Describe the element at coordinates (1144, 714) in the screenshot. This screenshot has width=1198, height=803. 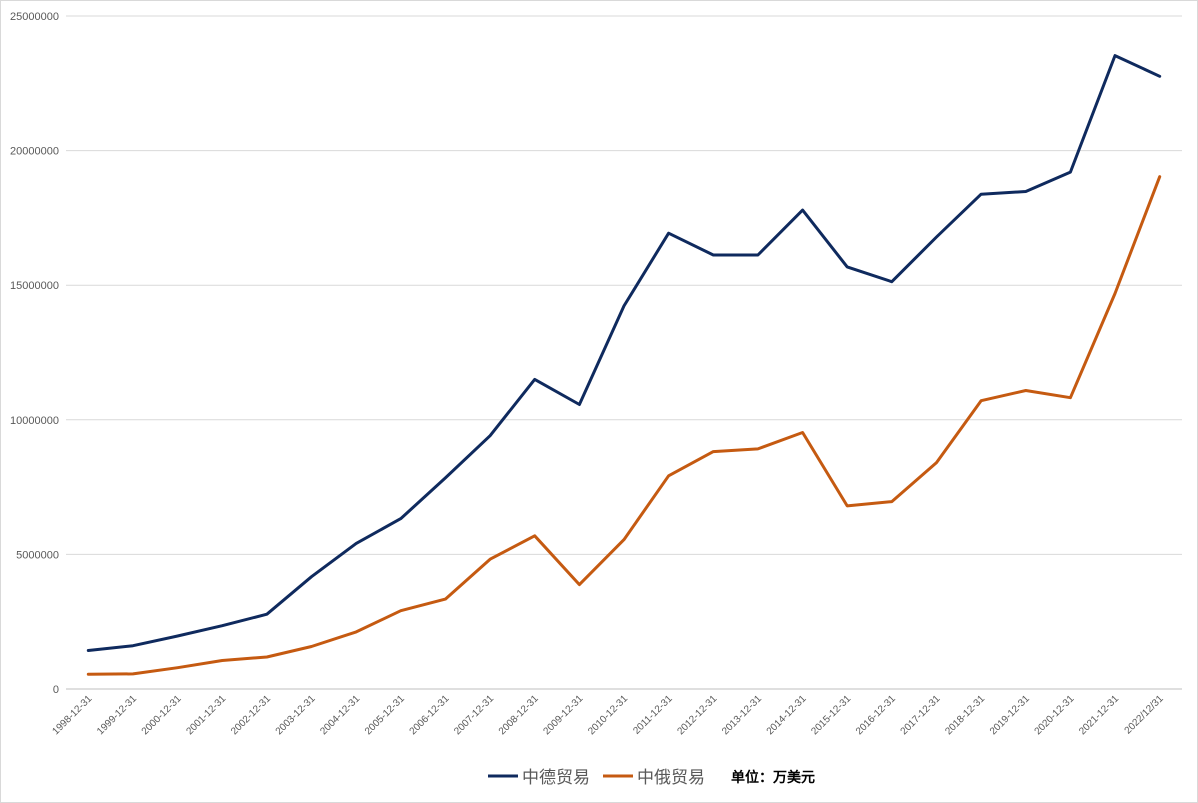
I see `x-tick-label: 2022/12/31` at that location.